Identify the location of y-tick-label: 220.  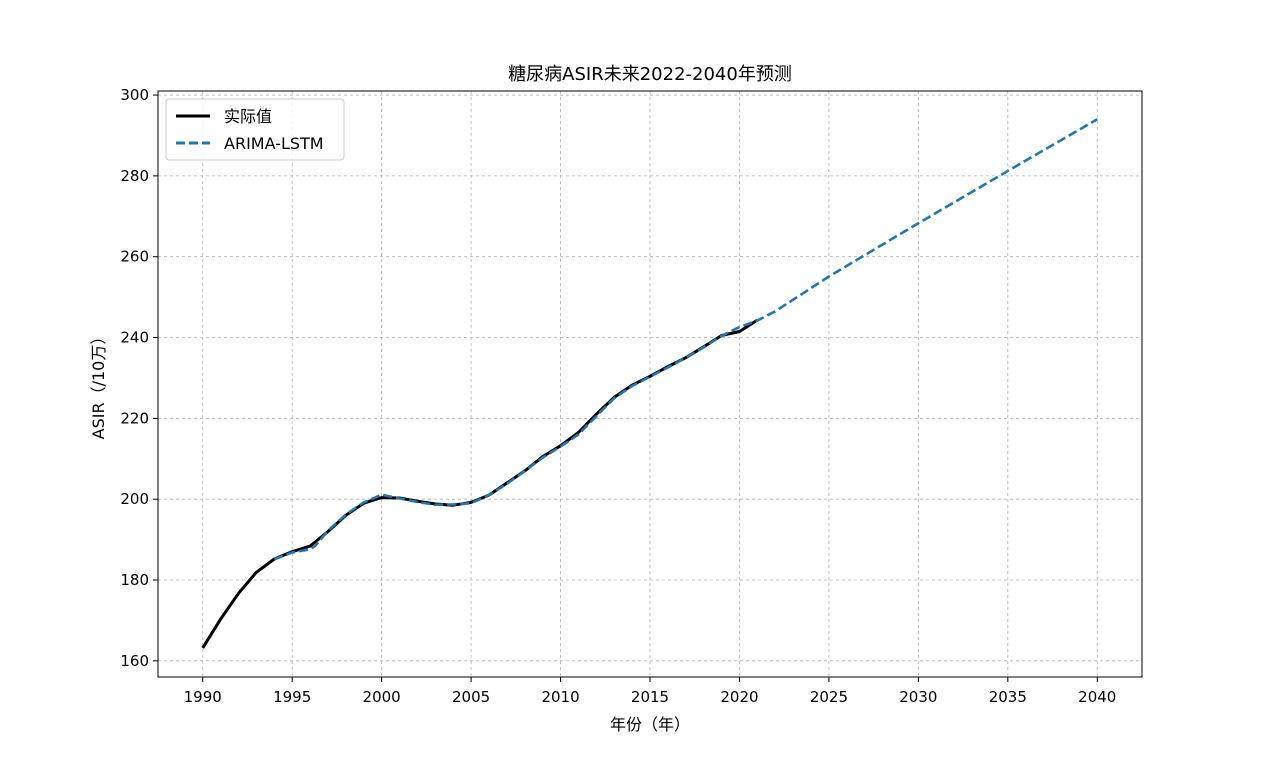
(134, 418).